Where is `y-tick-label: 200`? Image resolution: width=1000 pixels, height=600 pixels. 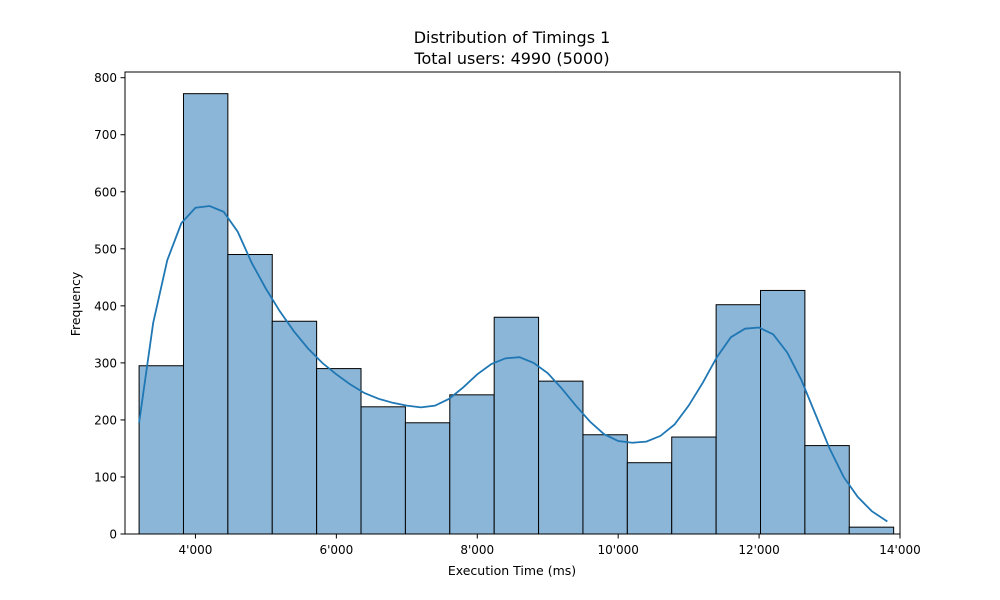 y-tick-label: 200 is located at coordinates (105, 420).